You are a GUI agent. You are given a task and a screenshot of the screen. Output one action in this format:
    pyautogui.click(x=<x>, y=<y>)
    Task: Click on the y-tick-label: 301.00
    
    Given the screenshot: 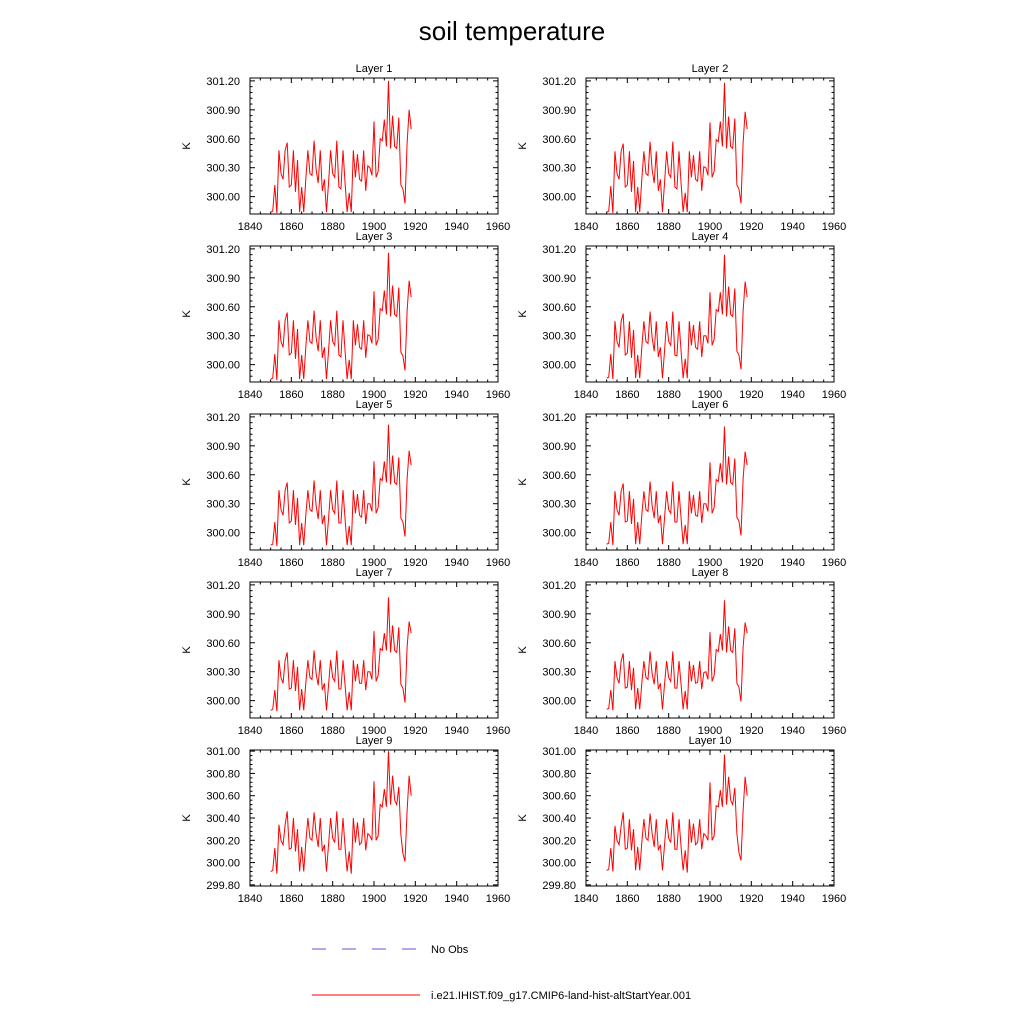 What is the action you would take?
    pyautogui.click(x=223, y=752)
    